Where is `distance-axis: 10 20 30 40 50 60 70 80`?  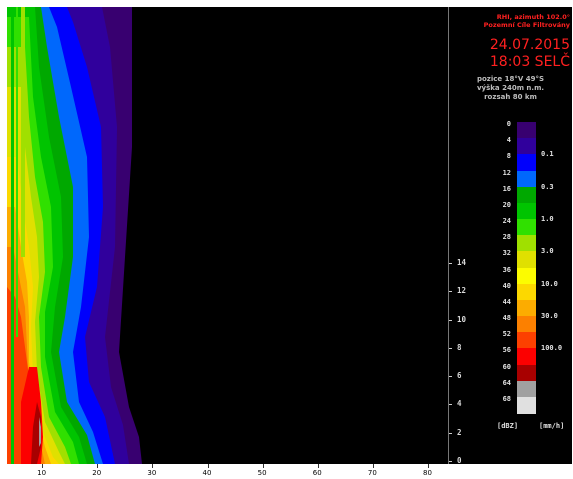 distance-axis: 10 20 30 40 50 60 70 80 is located at coordinates (227, 471).